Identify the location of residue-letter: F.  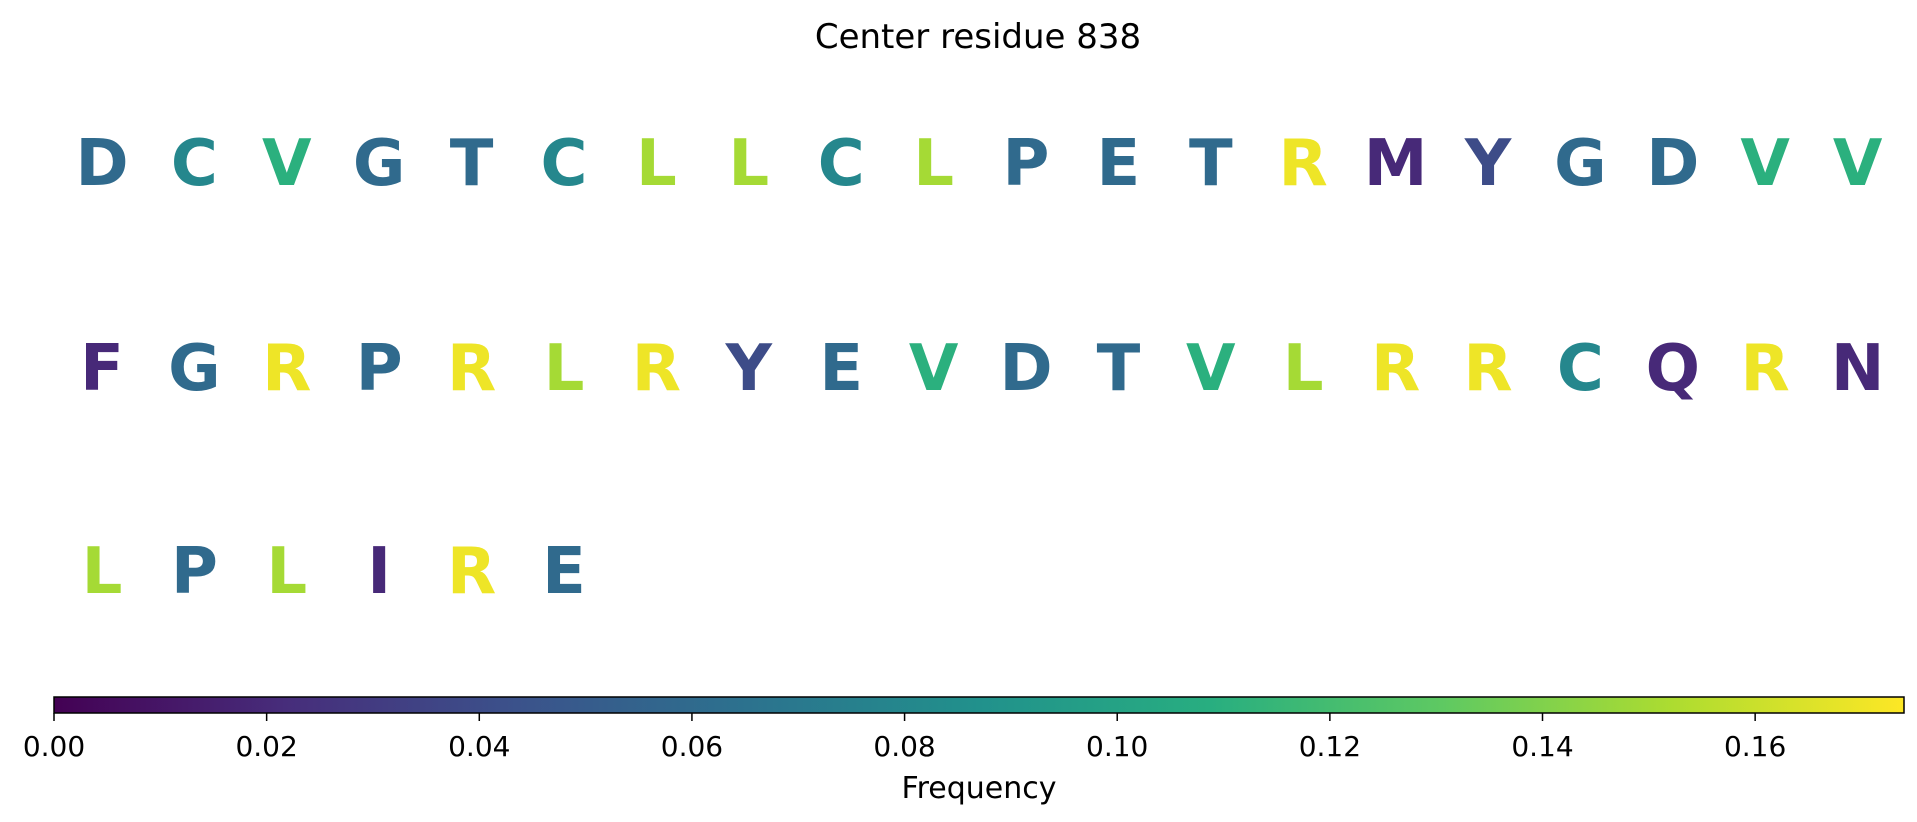
(102, 369).